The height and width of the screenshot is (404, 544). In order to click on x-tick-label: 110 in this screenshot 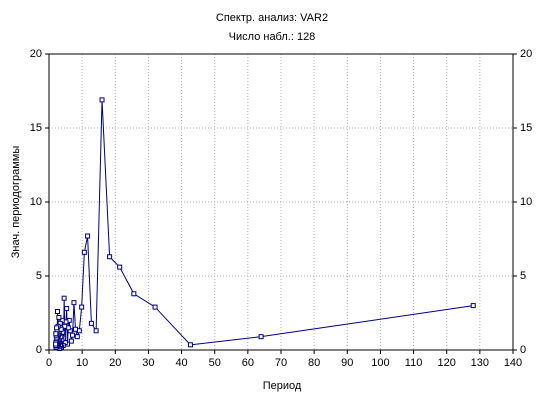, I will do `click(414, 363)`.